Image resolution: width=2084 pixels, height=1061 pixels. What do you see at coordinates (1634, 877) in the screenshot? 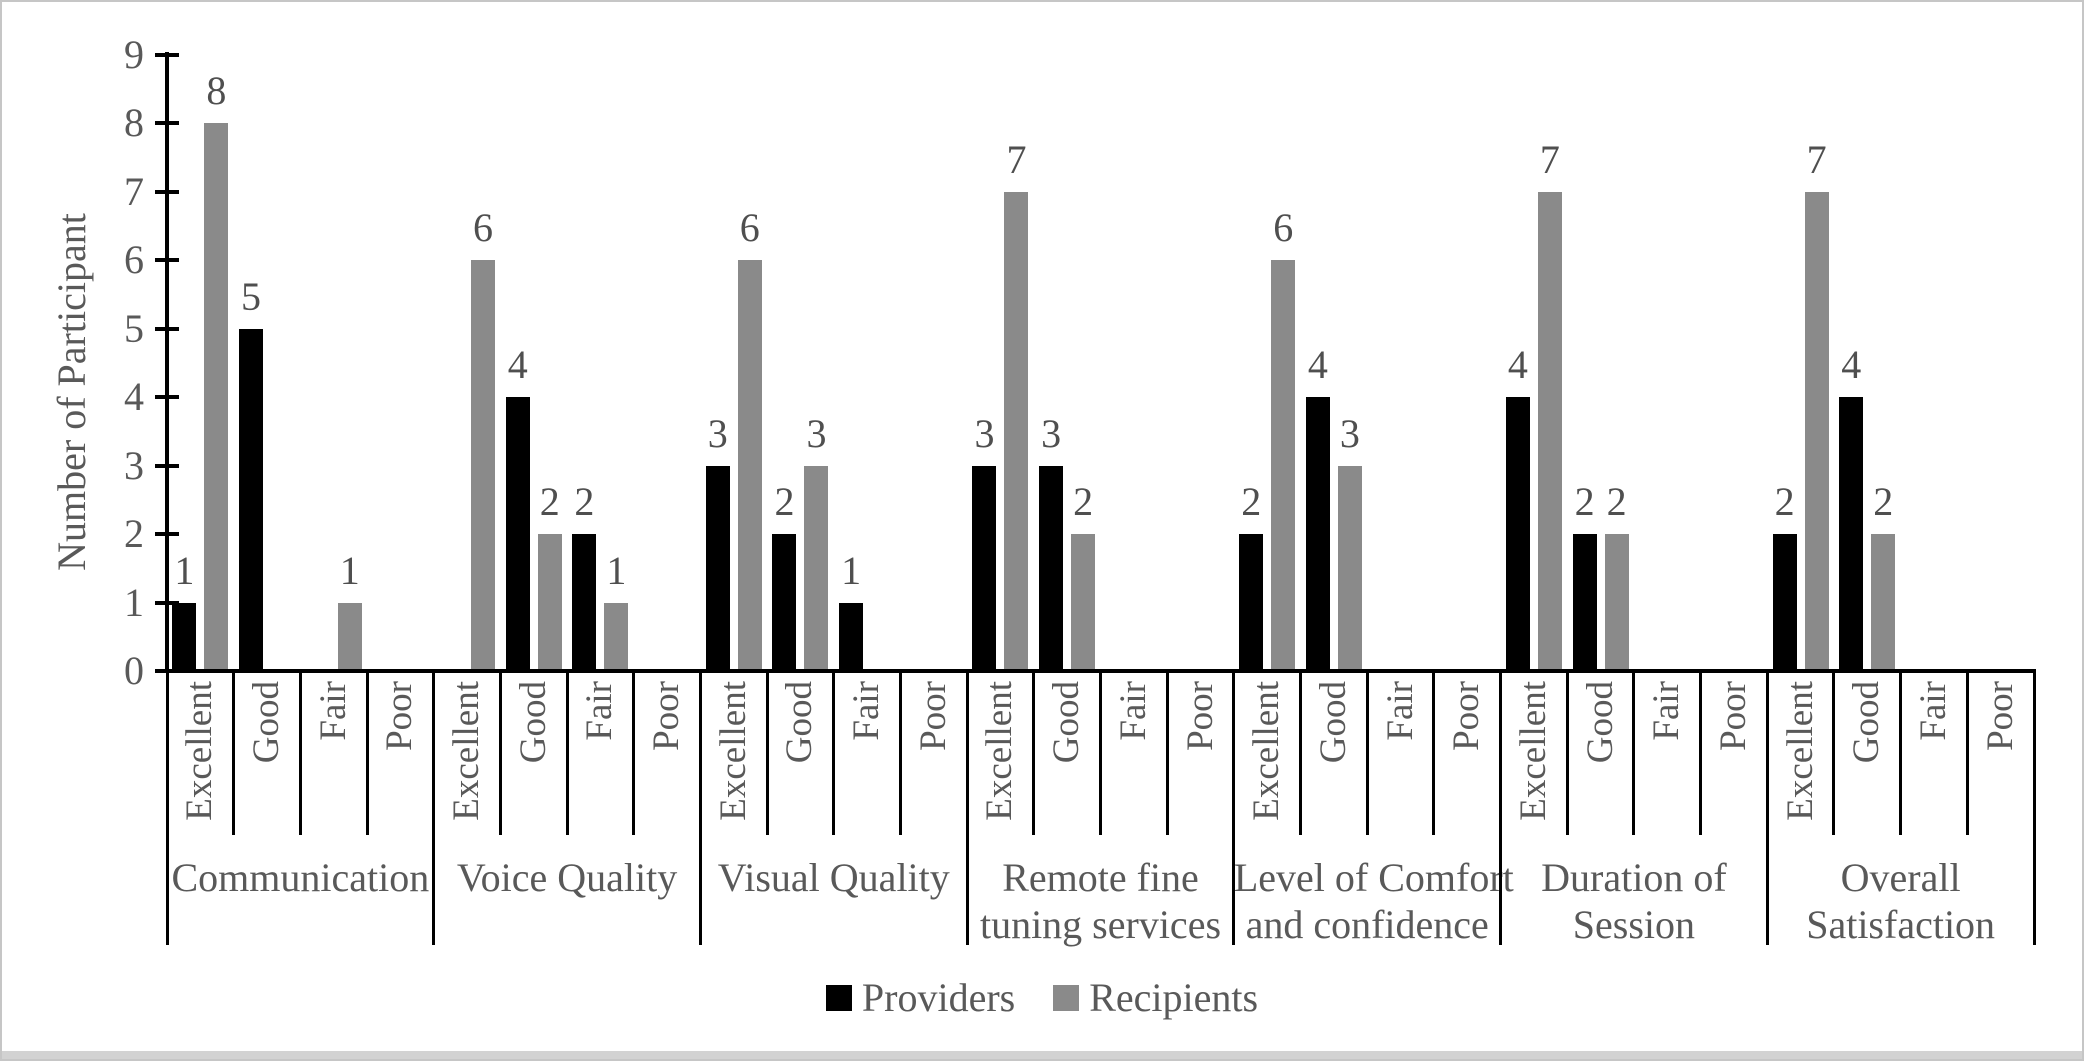
I see `group-label-line: Duration of` at bounding box center [1634, 877].